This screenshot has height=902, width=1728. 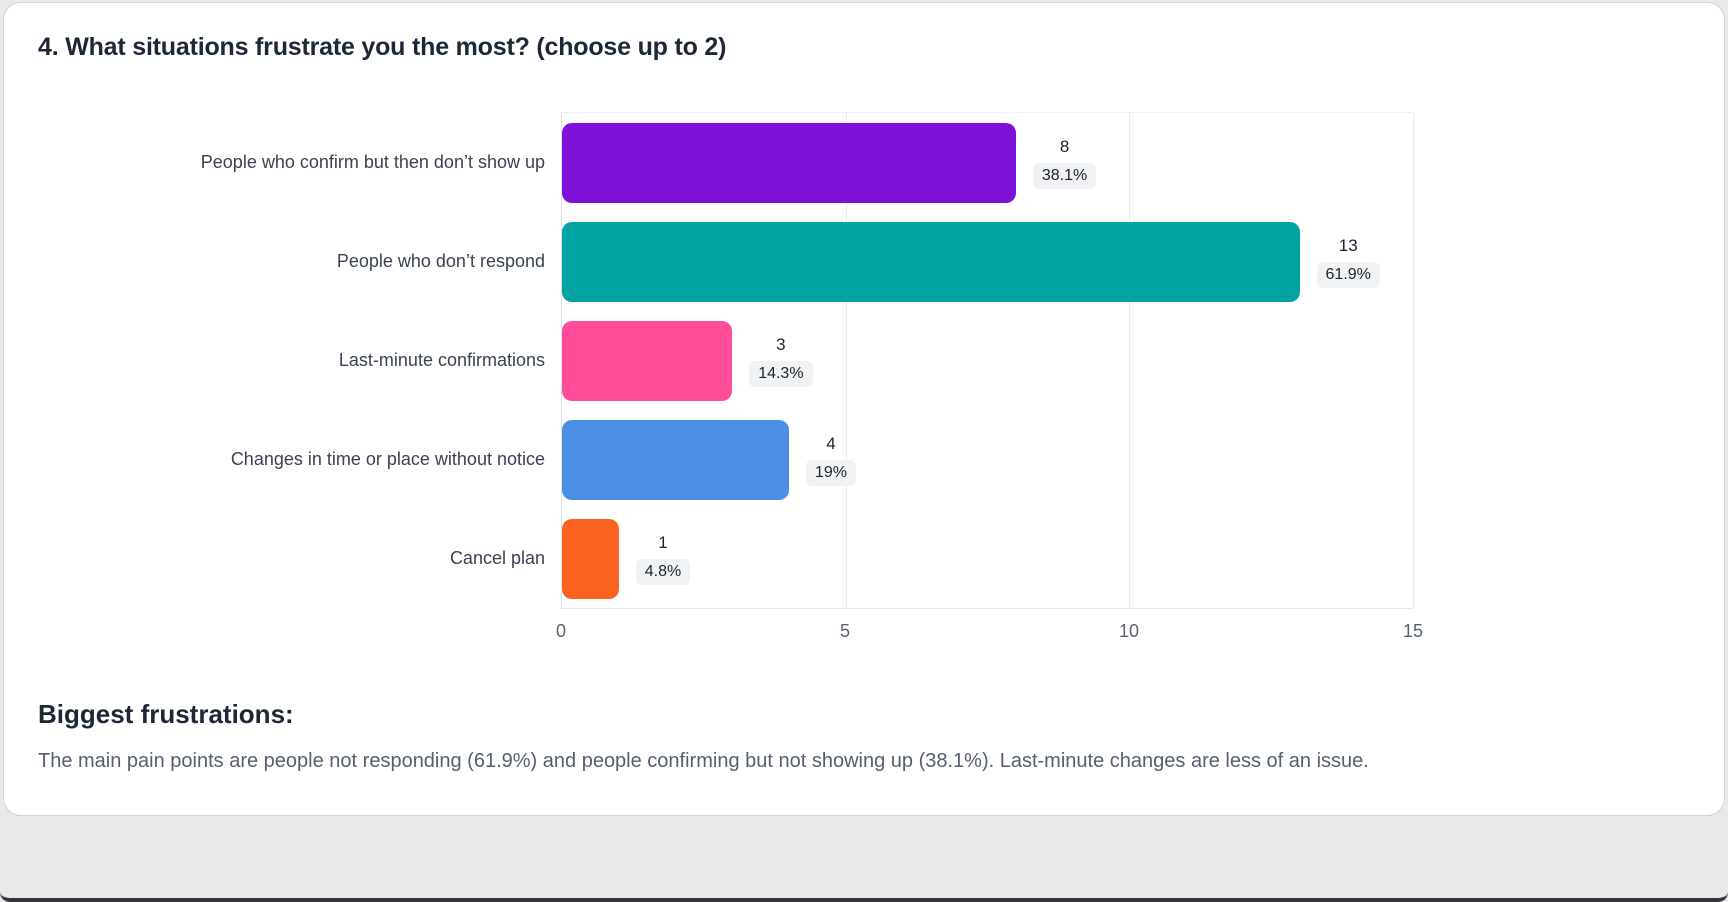 I want to click on x-tick-label: 15, so click(x=1413, y=631).